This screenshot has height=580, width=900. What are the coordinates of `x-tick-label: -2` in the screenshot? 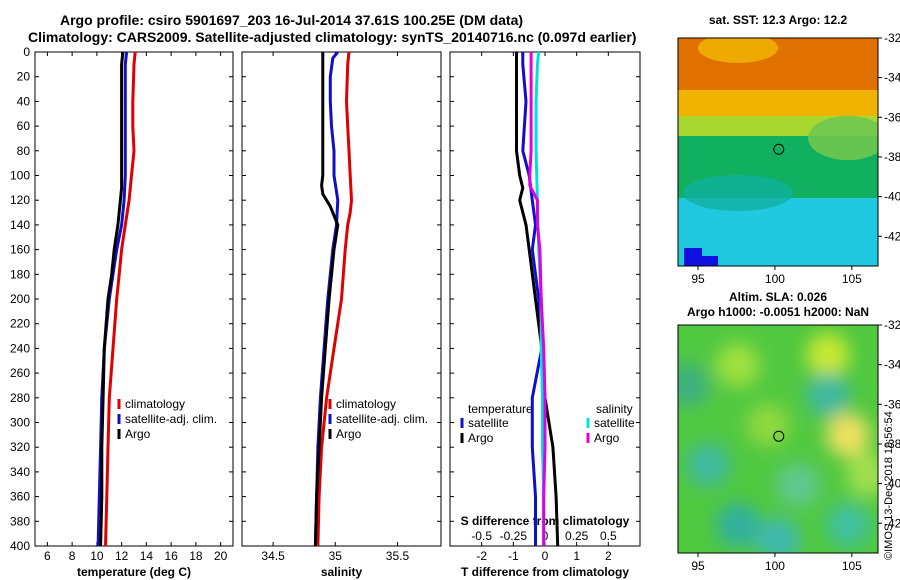 It's located at (481, 556).